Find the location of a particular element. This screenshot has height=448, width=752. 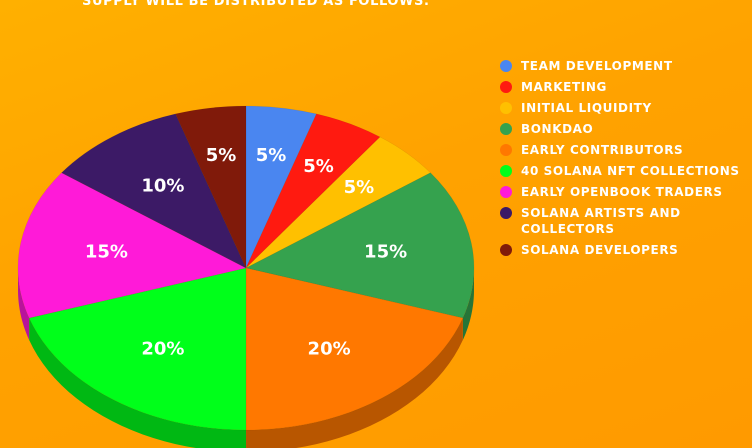

legend-label: 40 SOLANA NFT COLLECTIONS is located at coordinates (630, 171).